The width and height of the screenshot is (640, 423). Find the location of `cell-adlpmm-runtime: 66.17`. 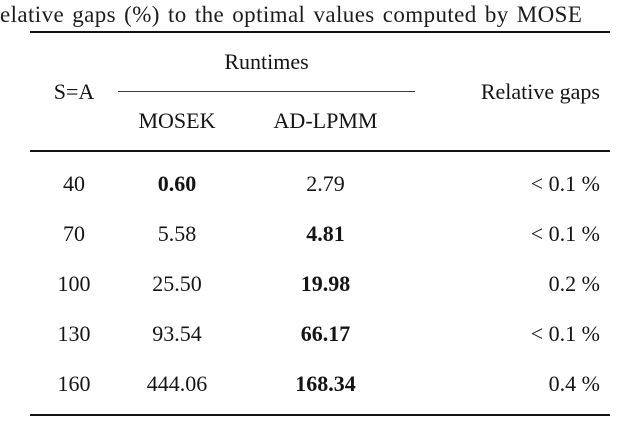

cell-adlpmm-runtime: 66.17 is located at coordinates (325, 333).